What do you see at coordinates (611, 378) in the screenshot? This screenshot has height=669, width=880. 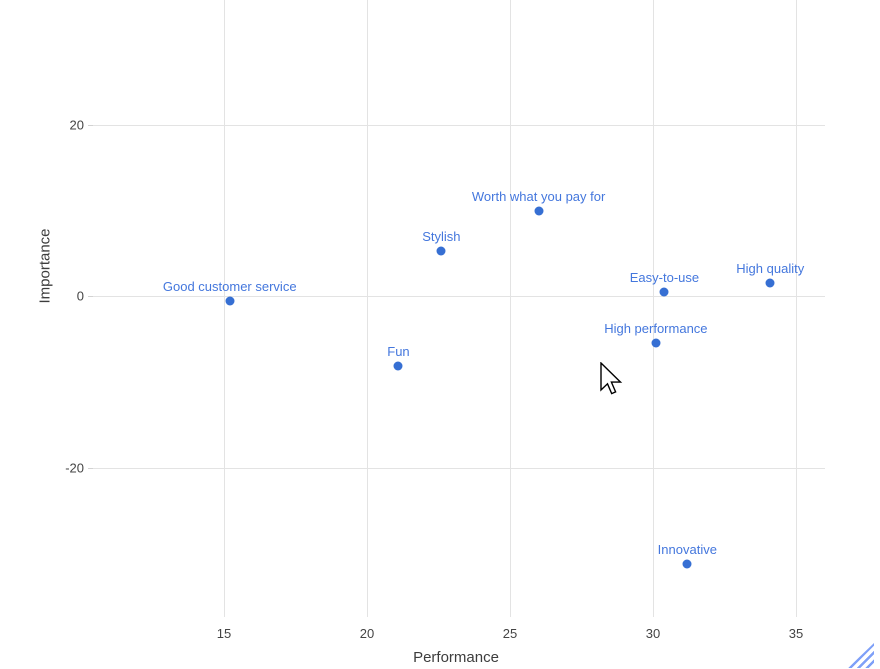 I see `mouse-cursor-icon` at bounding box center [611, 378].